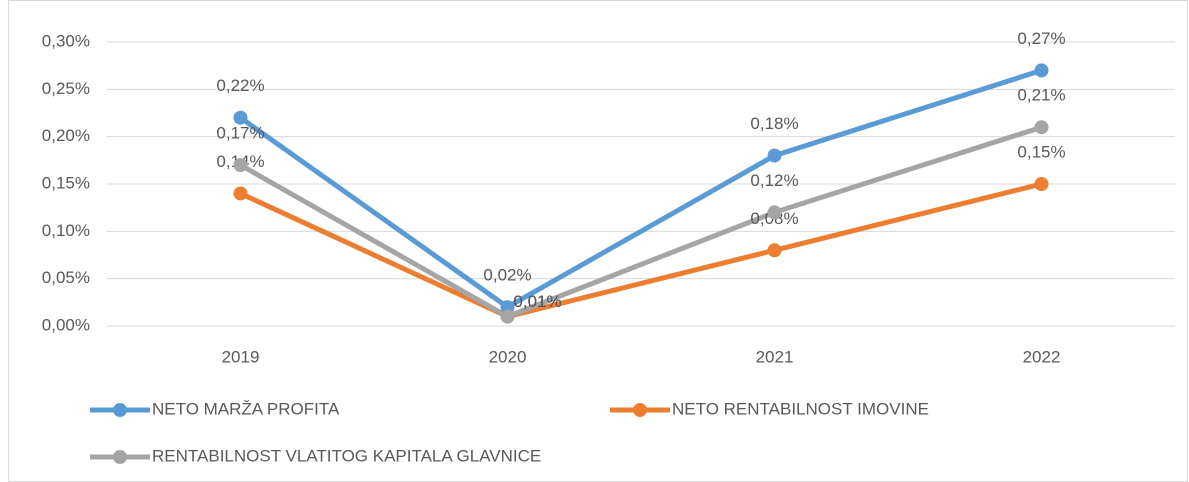  Describe the element at coordinates (66, 277) in the screenshot. I see `y-tick-label: 0,05%` at that location.